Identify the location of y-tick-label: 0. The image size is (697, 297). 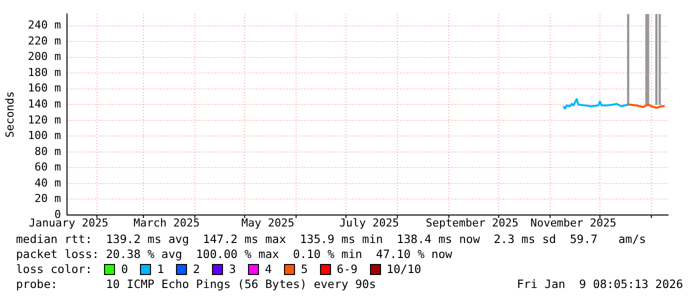
(57, 214).